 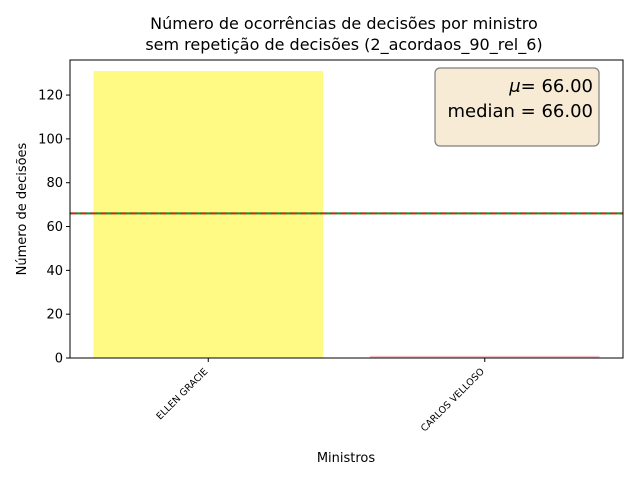 What do you see at coordinates (485, 356) in the screenshot?
I see `bar` at bounding box center [485, 356].